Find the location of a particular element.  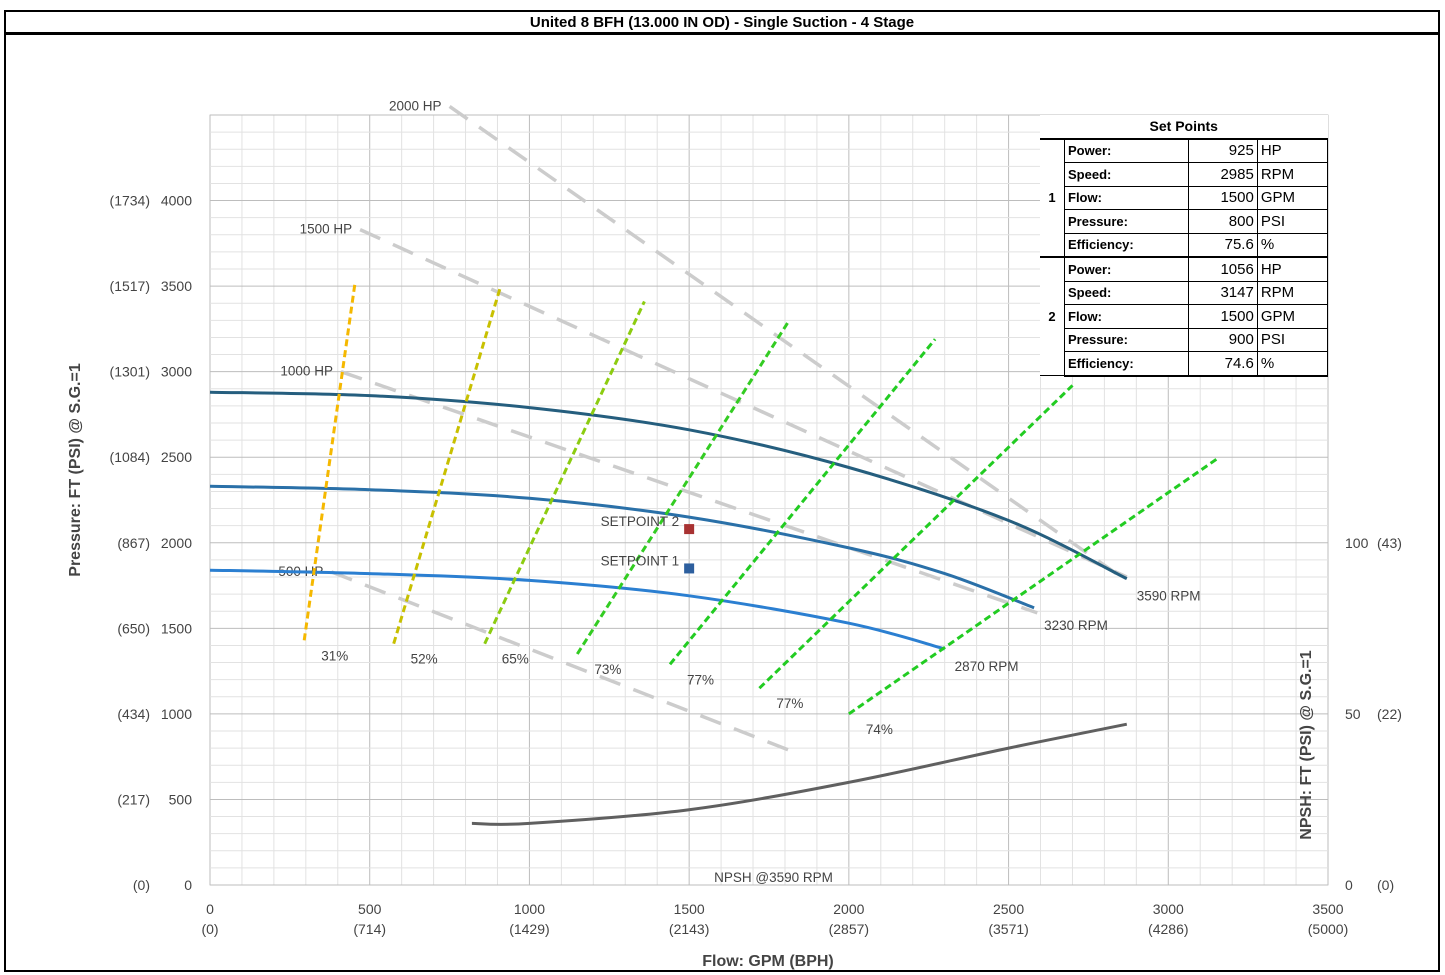

x-tick-sublabel: (2143) is located at coordinates (689, 929).